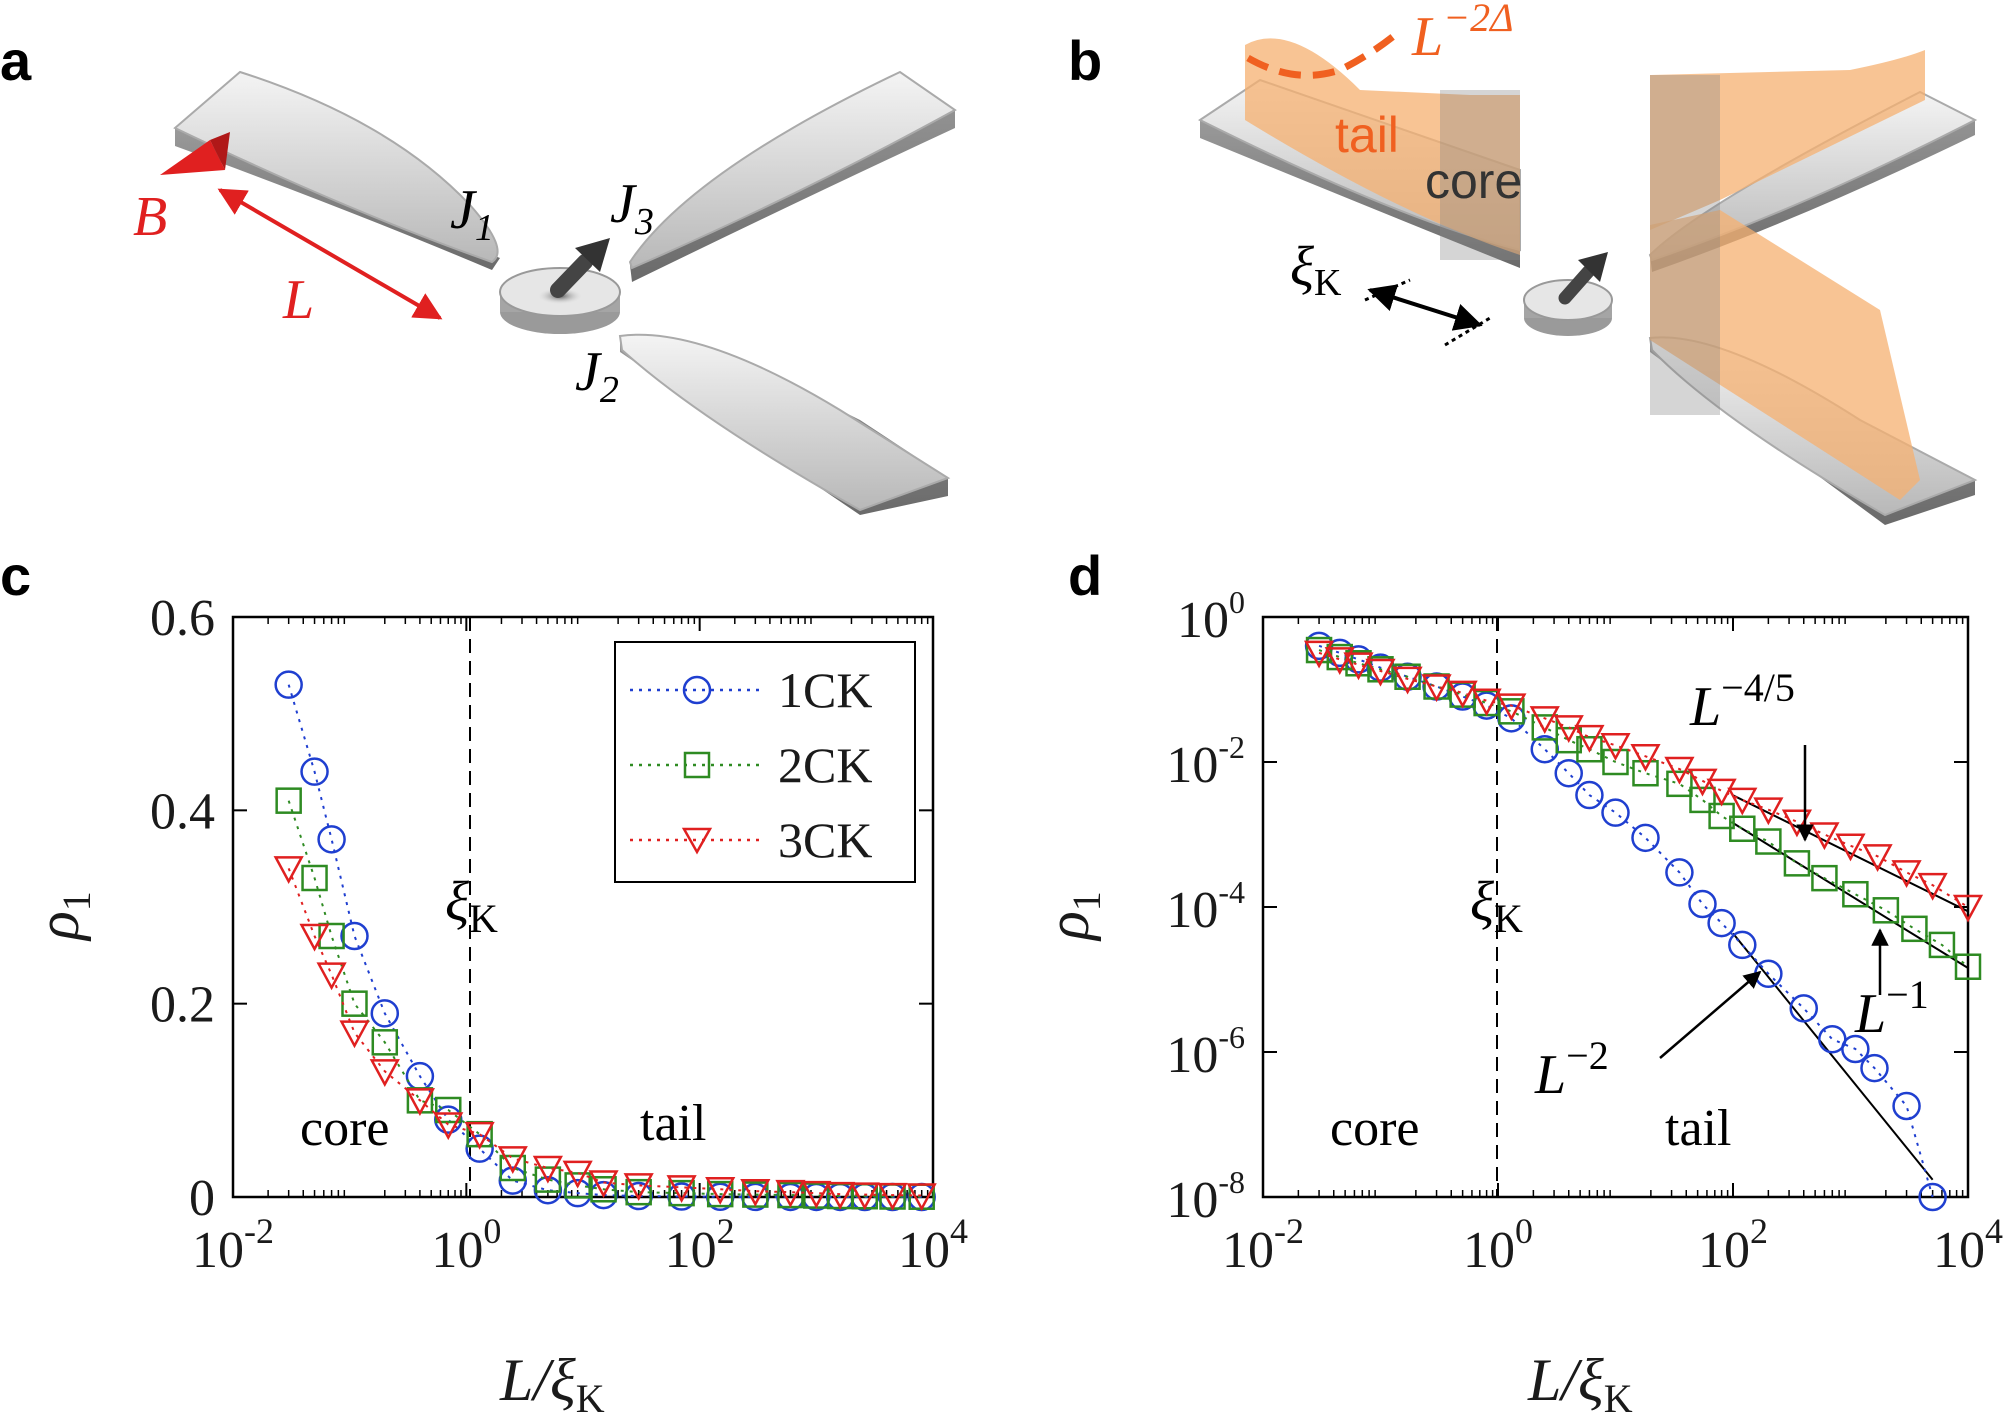 This screenshot has width=2016, height=1413. I want to click on core-annotation-c: core, so click(344, 1128).